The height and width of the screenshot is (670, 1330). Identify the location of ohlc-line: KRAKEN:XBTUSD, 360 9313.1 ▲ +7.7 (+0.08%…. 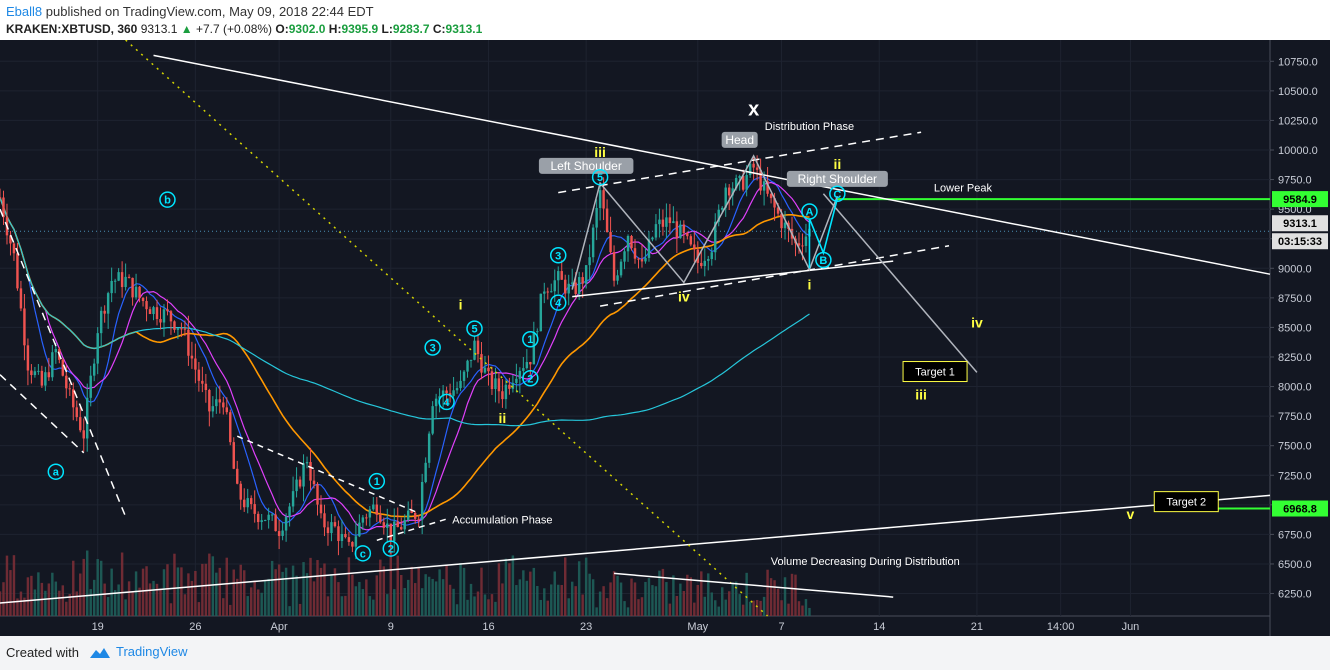
(244, 29).